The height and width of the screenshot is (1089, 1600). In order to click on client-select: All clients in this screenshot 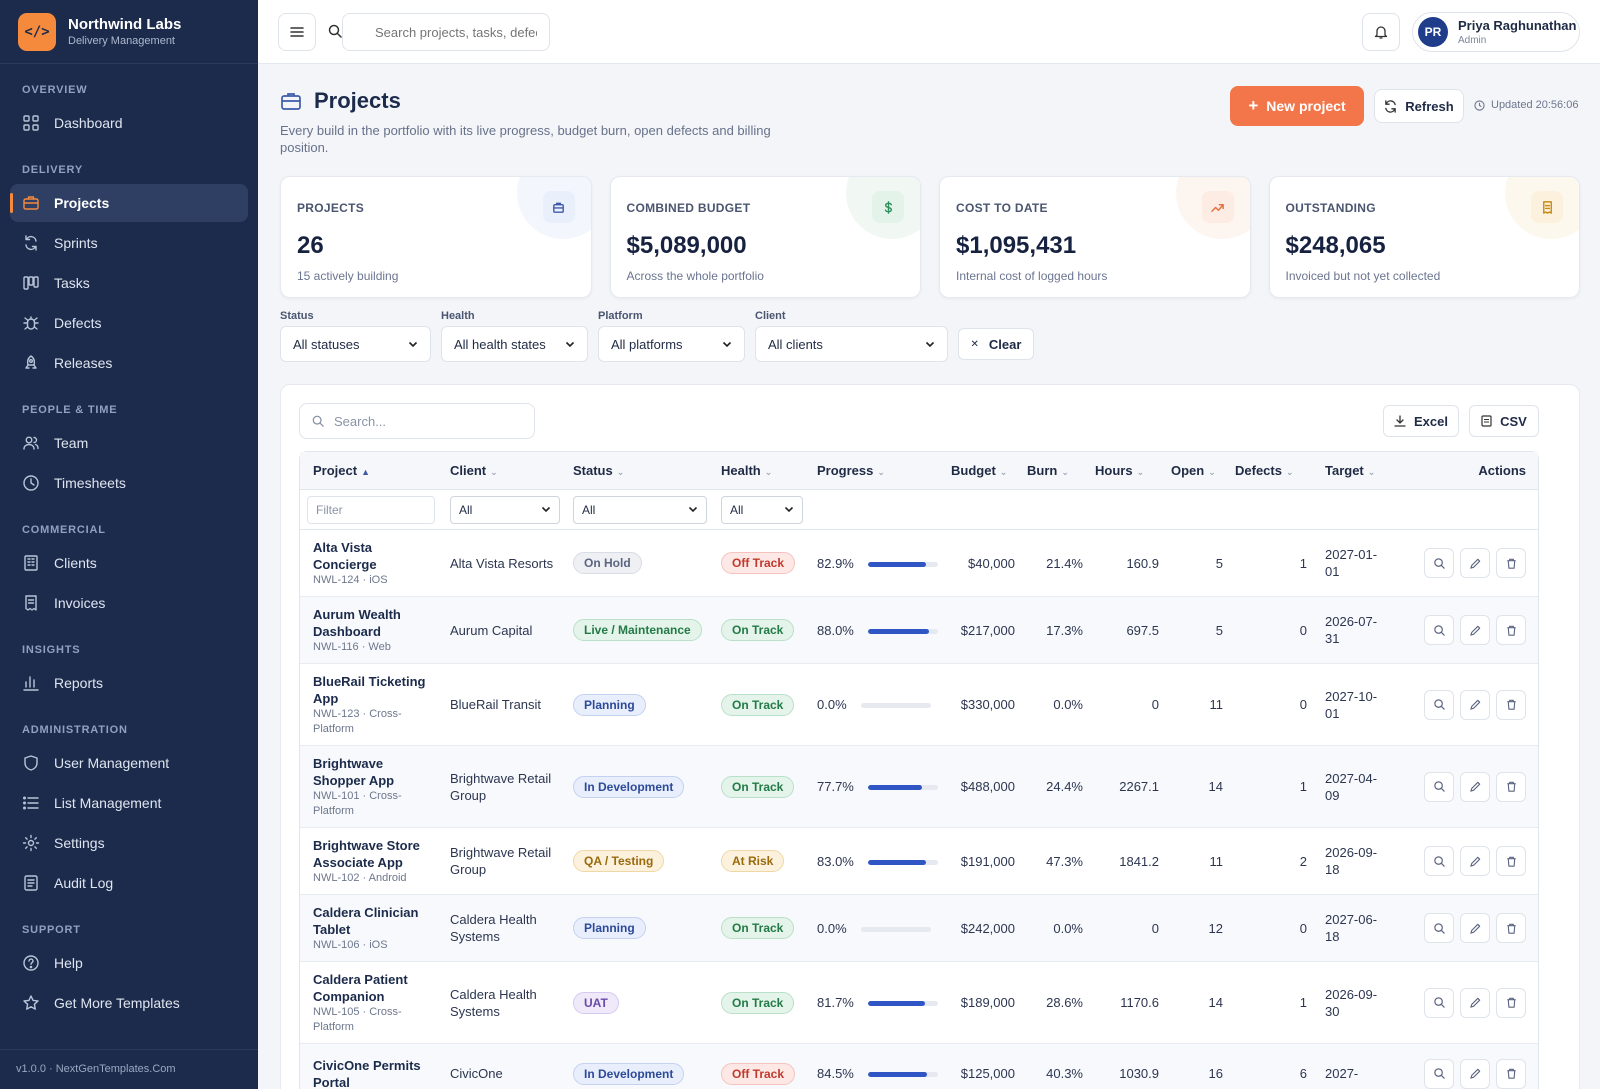, I will do `click(851, 344)`.